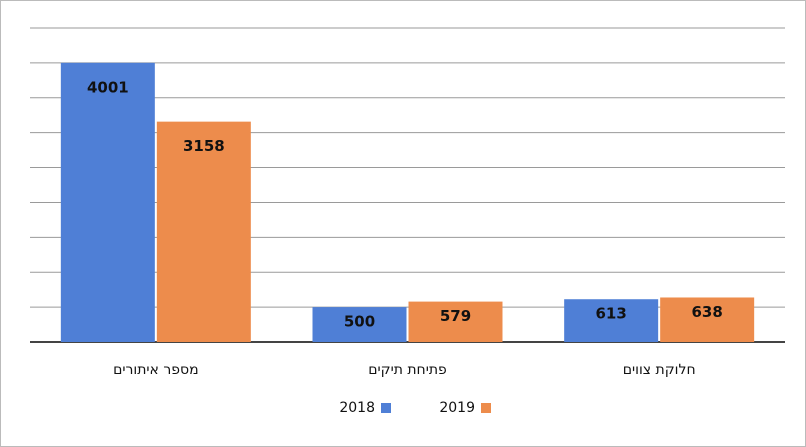 This screenshot has height=447, width=806. What do you see at coordinates (204, 146) in the screenshot?
I see `value-label: 3158` at bounding box center [204, 146].